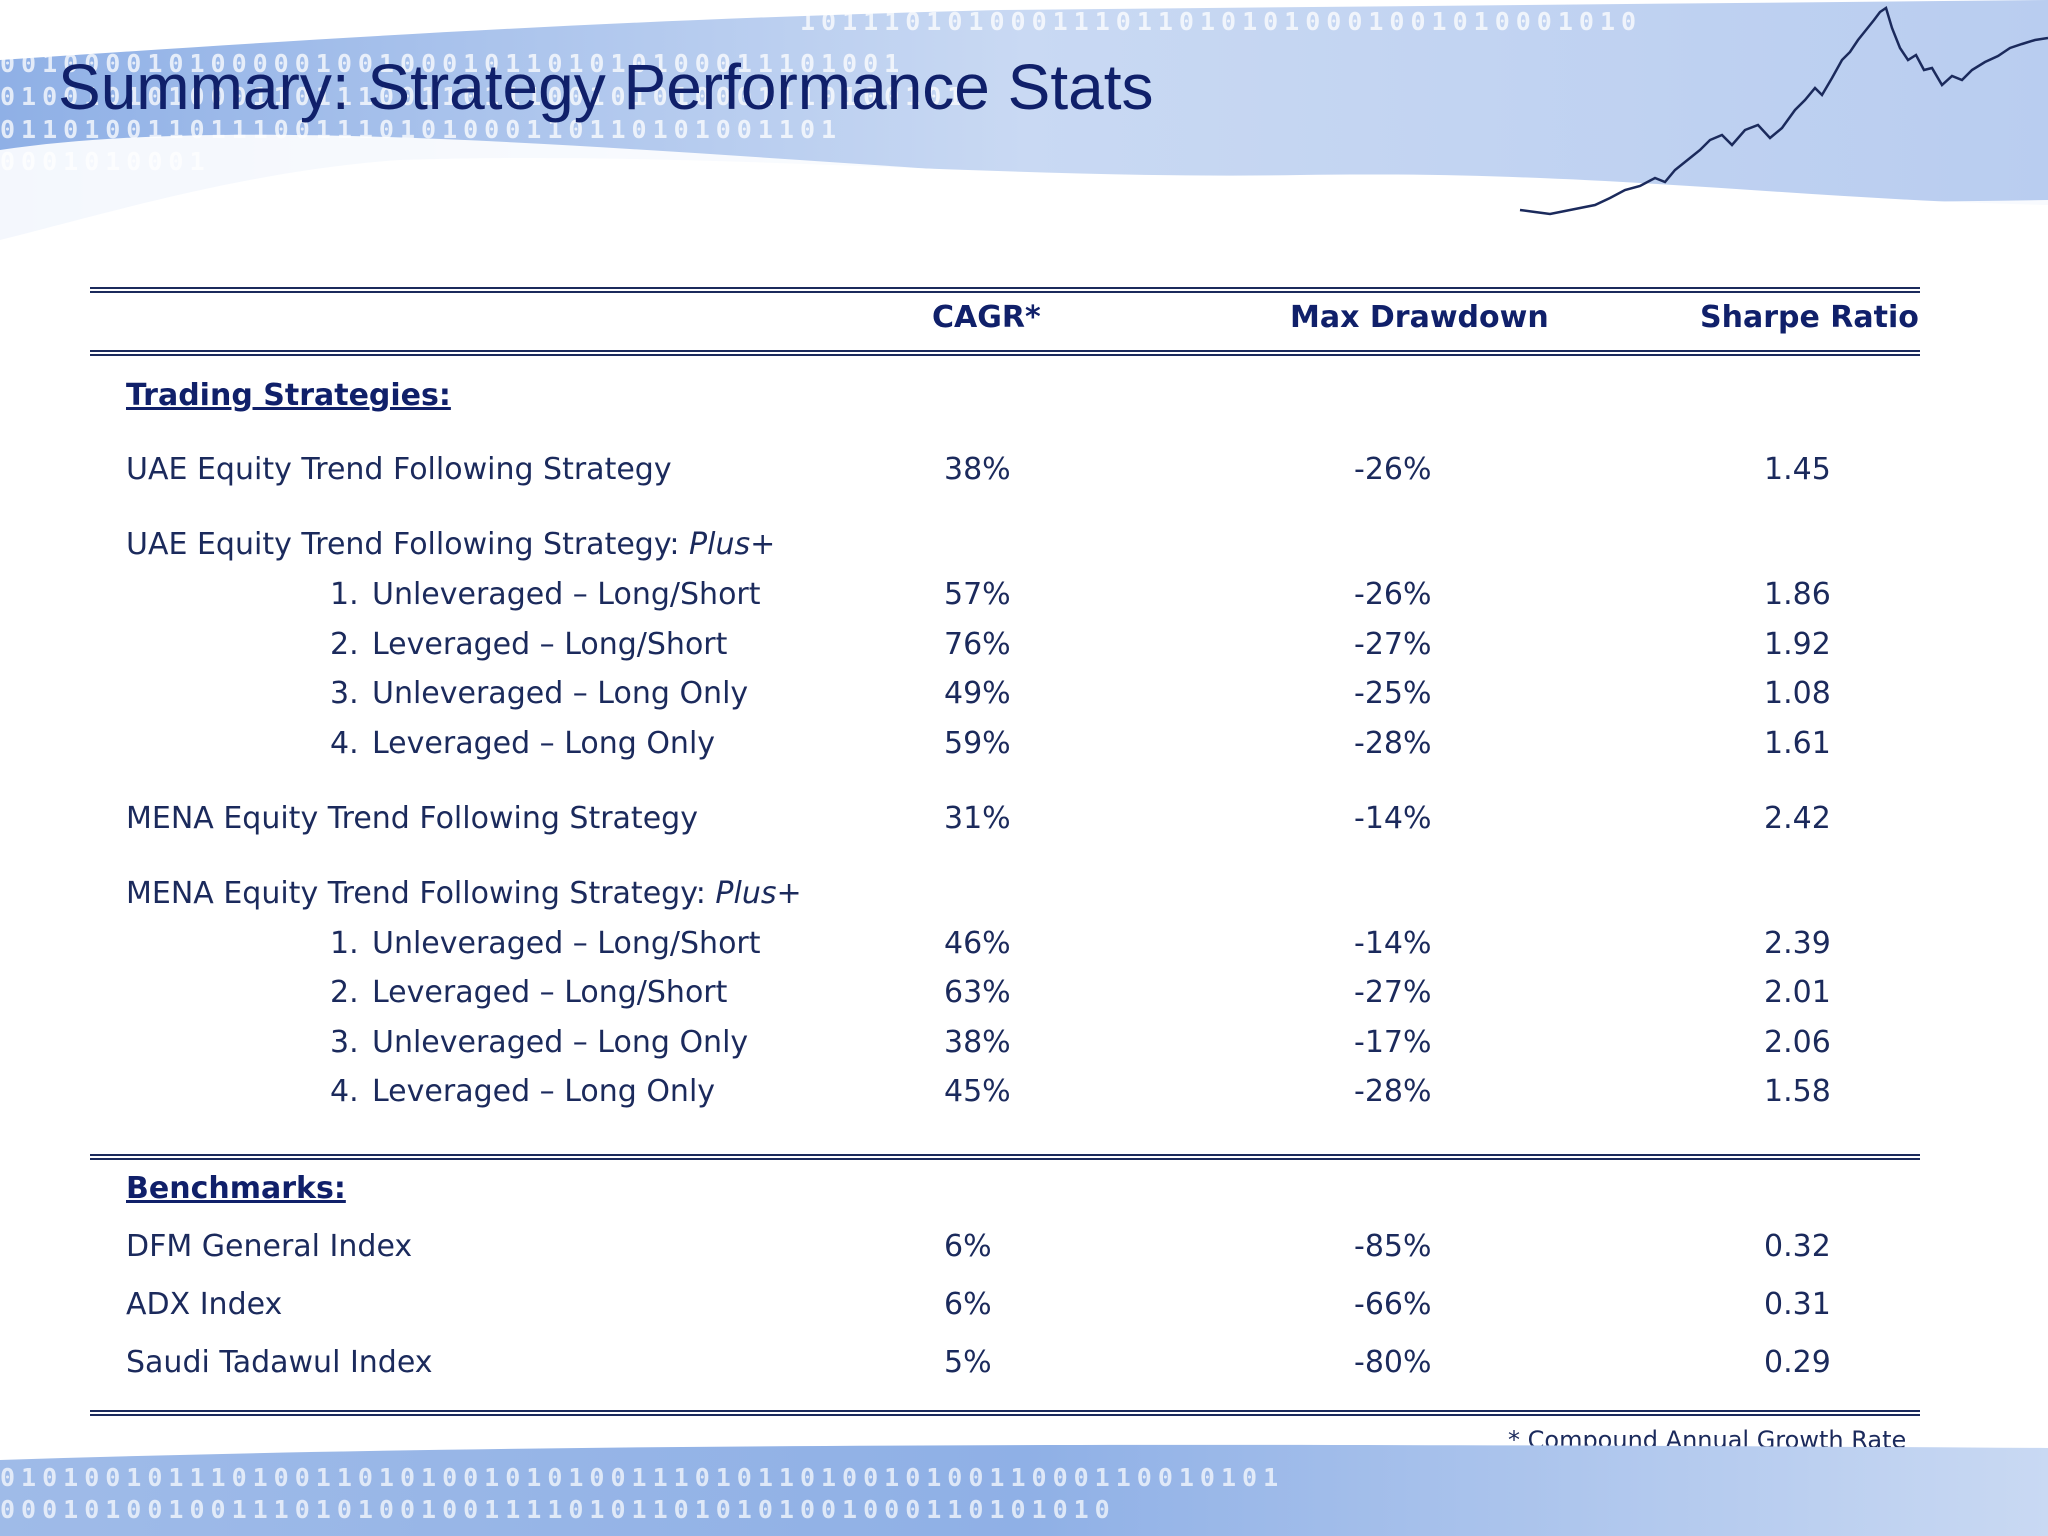 The image size is (2048, 1536). I want to click on table-row: 4. Leveraged – Long Only 45% -28% 1.58, so click(1024, 1096).